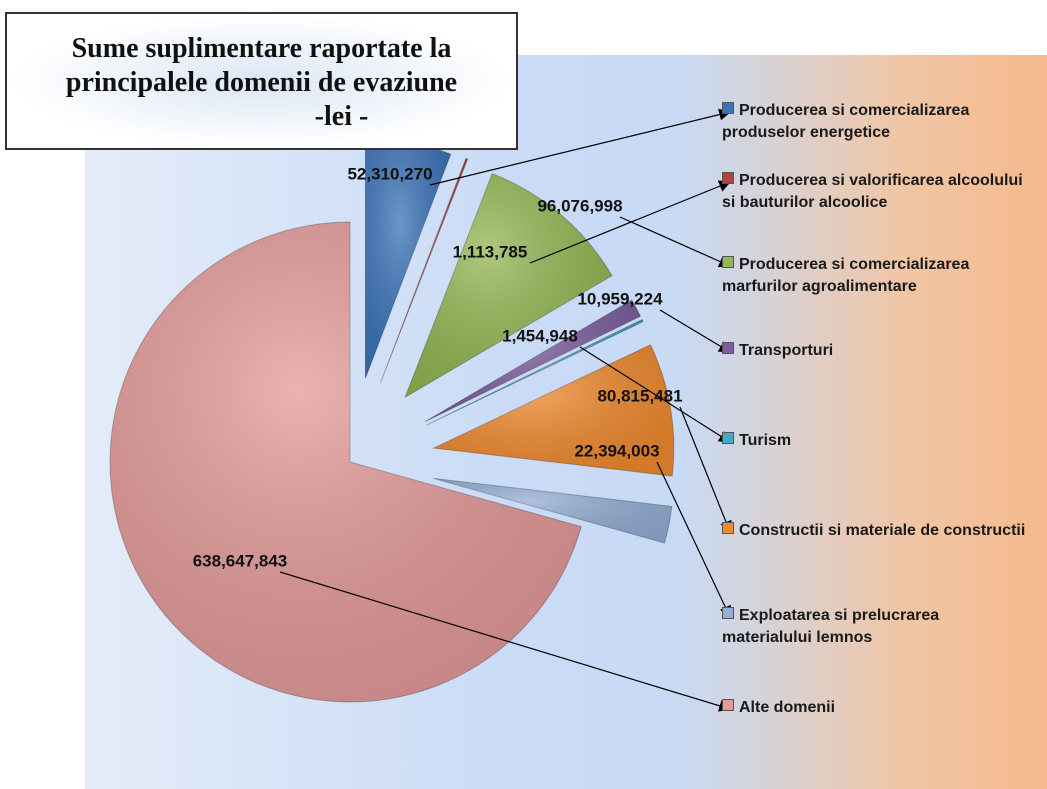 This screenshot has height=789, width=1047. Describe the element at coordinates (877, 351) in the screenshot. I see `legend-item: Transporturi` at that location.